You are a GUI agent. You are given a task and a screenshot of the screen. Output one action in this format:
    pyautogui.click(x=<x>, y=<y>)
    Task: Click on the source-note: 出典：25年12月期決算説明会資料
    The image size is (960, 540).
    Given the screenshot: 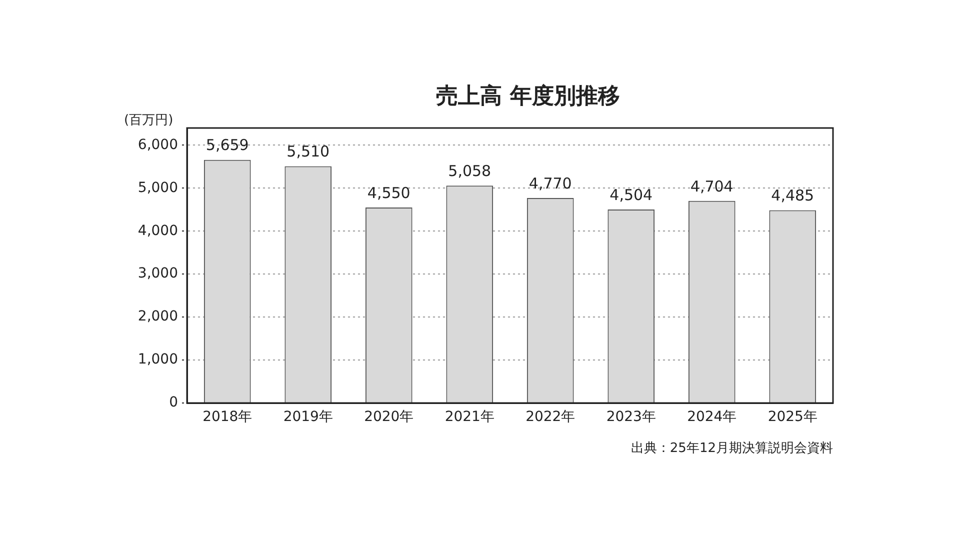 What is the action you would take?
    pyautogui.click(x=731, y=448)
    